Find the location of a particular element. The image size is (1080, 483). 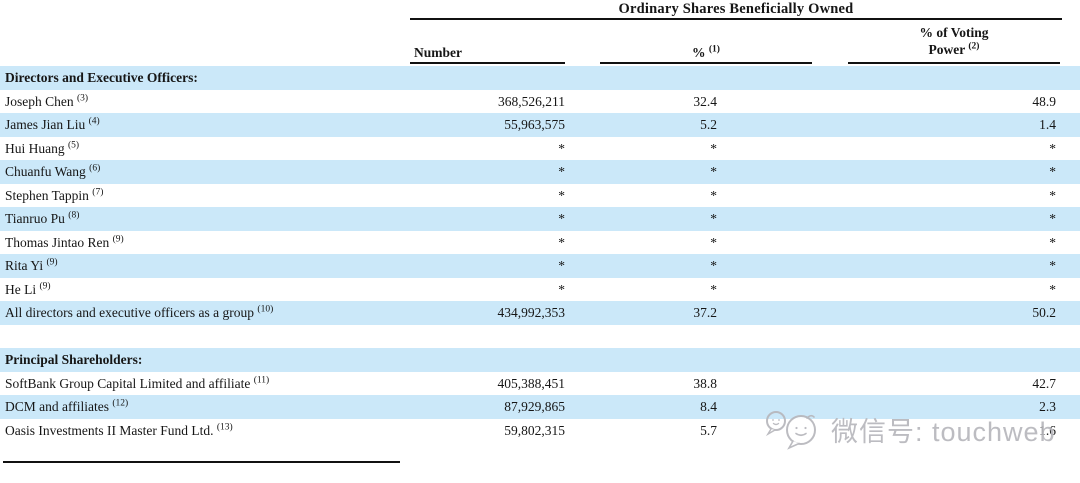

cell-name: Tianruo Pu (8) is located at coordinates (206, 219).